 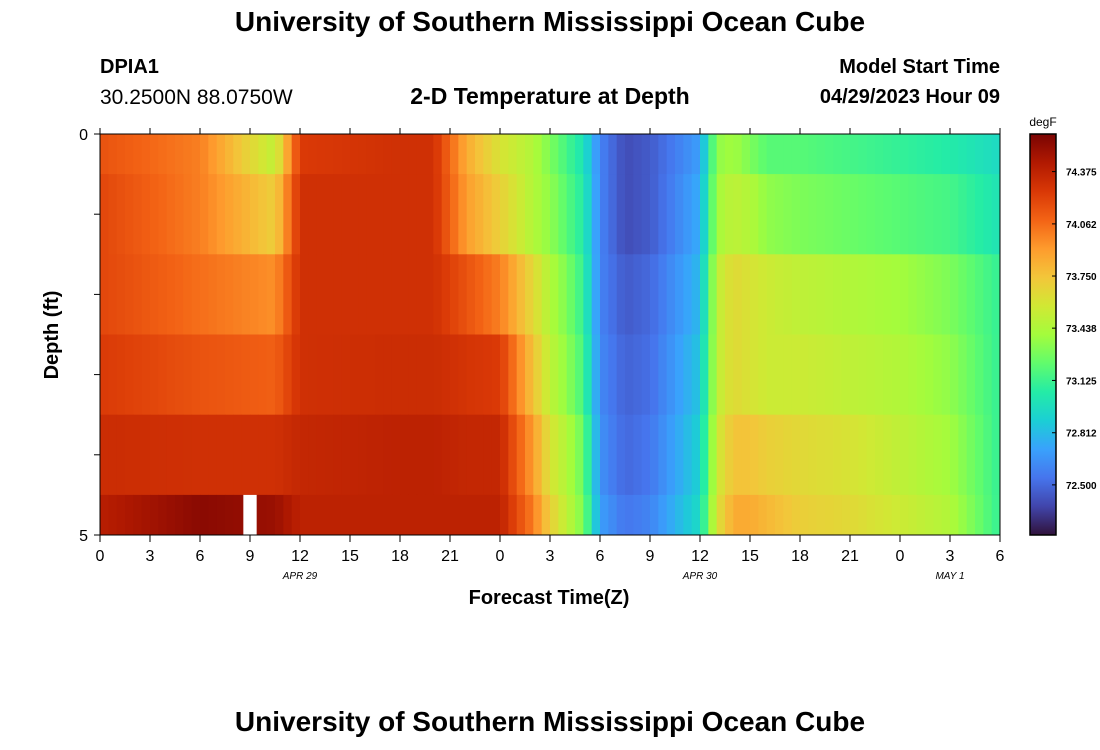 I want to click on x-tick-label: 9, so click(x=250, y=556).